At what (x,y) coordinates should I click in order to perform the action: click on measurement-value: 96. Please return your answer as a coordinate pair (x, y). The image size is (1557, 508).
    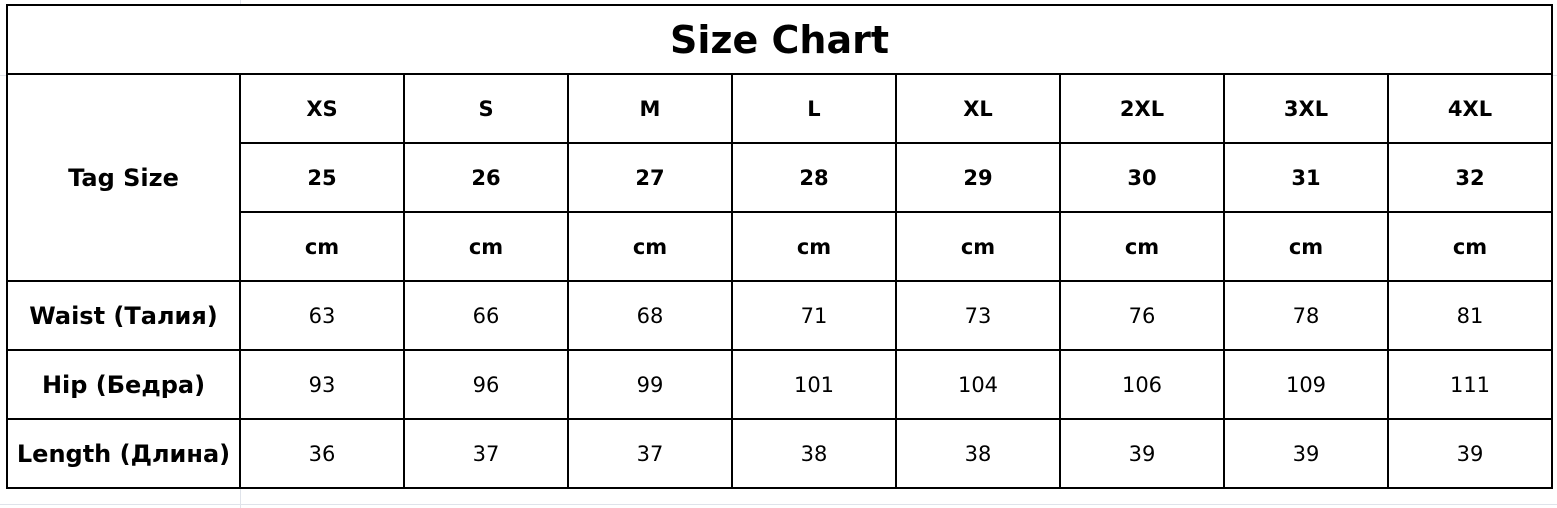
    Looking at the image, I should click on (486, 384).